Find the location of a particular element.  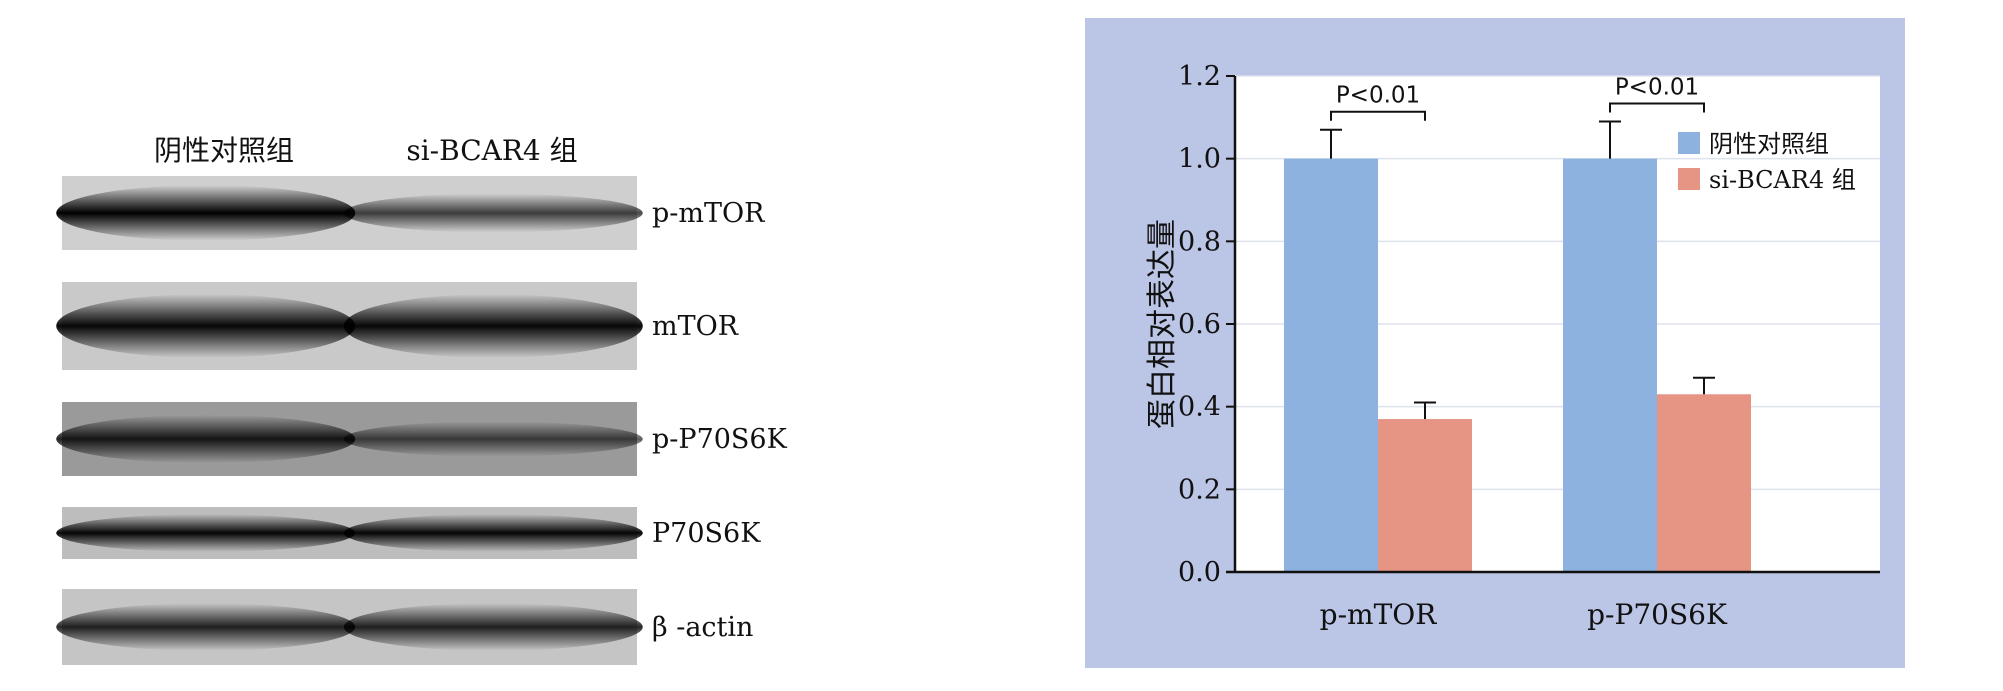

blot-row-3: p-P70S6K is located at coordinates (422, 439).